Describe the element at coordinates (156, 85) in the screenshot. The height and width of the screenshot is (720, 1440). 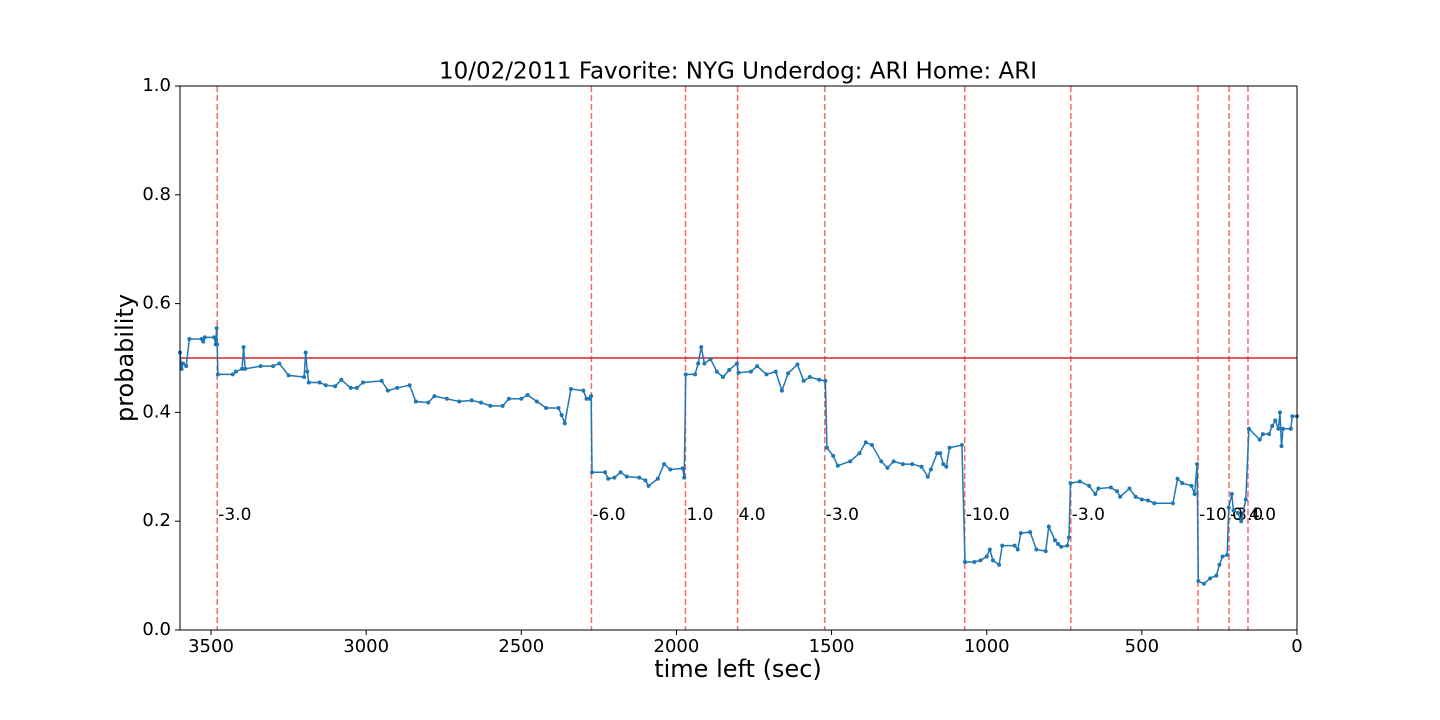
I see `y-tick-label: 1.0` at that location.